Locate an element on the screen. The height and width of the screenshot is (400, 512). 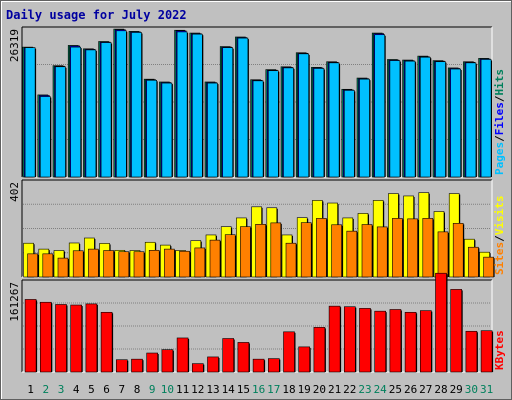
x-tick-label-day-5: 5 is located at coordinates (91, 389).